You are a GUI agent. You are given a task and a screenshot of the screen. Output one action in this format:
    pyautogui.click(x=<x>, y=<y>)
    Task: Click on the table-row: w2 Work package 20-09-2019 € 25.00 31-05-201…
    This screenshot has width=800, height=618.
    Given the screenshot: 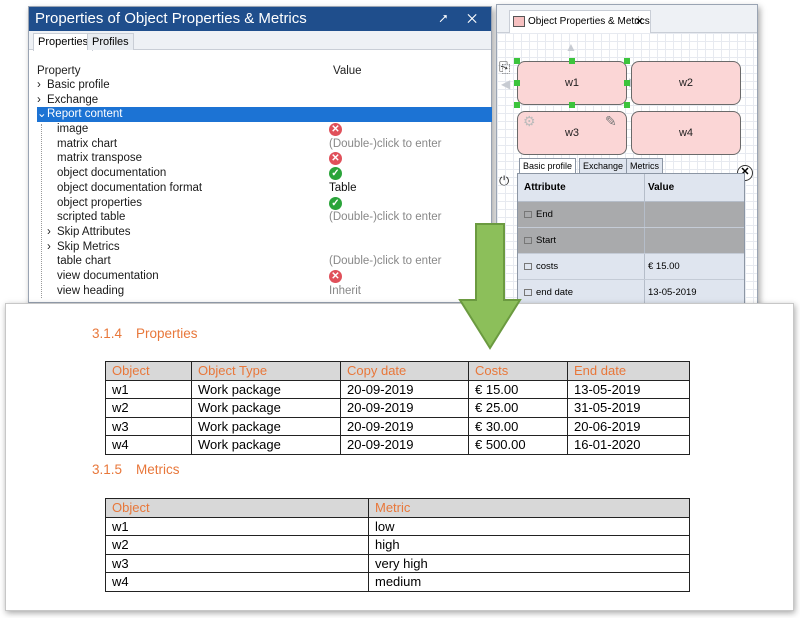 What is the action you would take?
    pyautogui.click(x=397, y=408)
    